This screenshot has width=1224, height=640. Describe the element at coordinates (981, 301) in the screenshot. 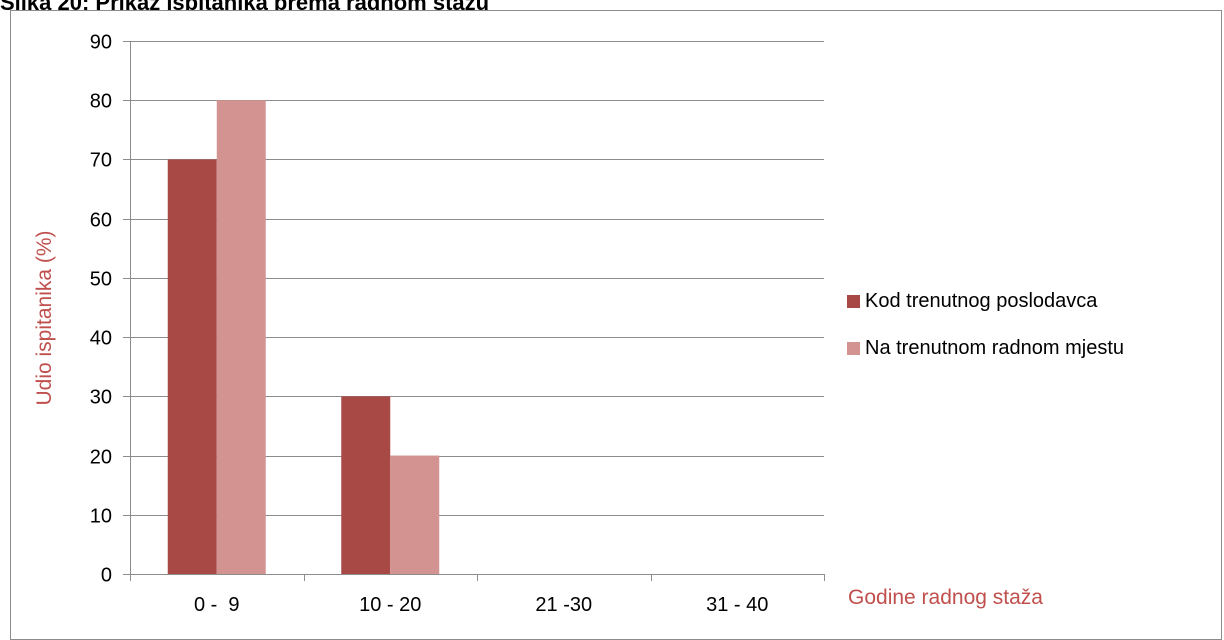

I see `legend-label: Kod trenutnog poslodavca` at that location.